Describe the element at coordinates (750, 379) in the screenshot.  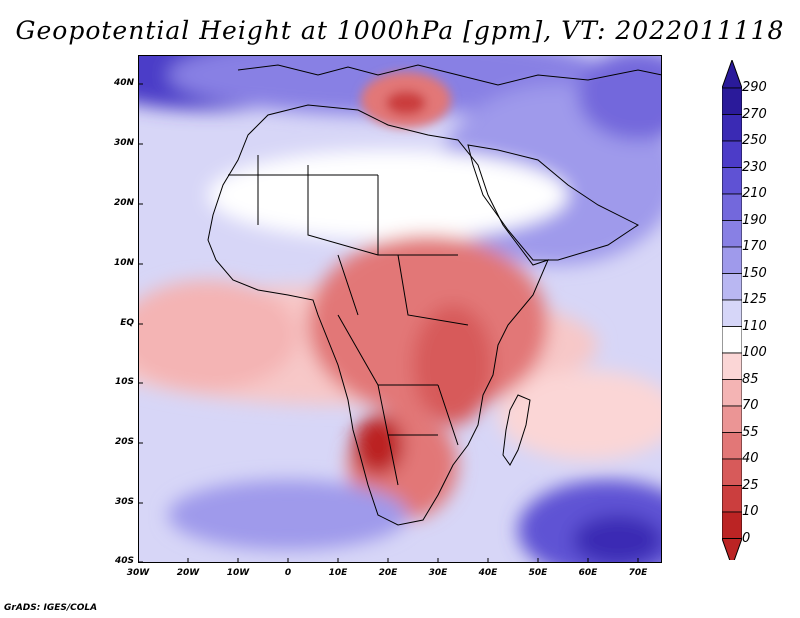
I see `colorbar-label: 85` at that location.